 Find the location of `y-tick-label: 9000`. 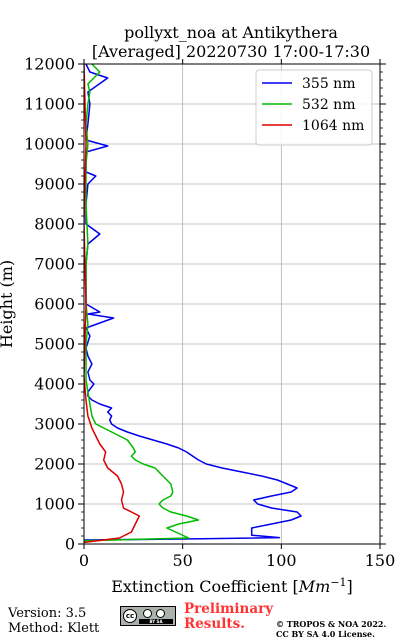

y-tick-label: 9000 is located at coordinates (54, 184).